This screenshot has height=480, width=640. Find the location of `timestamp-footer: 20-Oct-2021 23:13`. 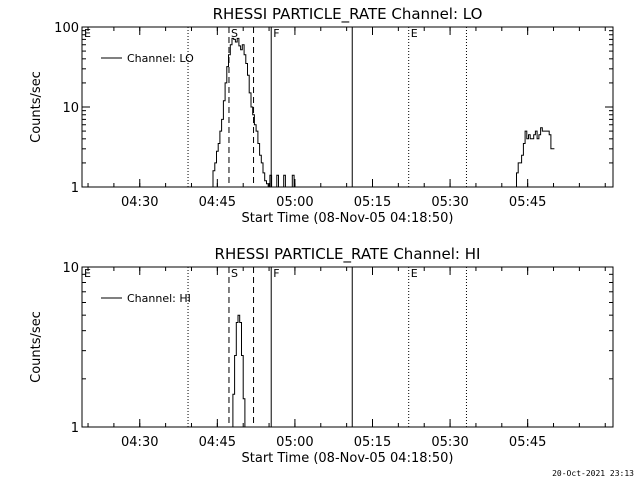

timestamp-footer: 20-Oct-2021 23:13 is located at coordinates (593, 473).